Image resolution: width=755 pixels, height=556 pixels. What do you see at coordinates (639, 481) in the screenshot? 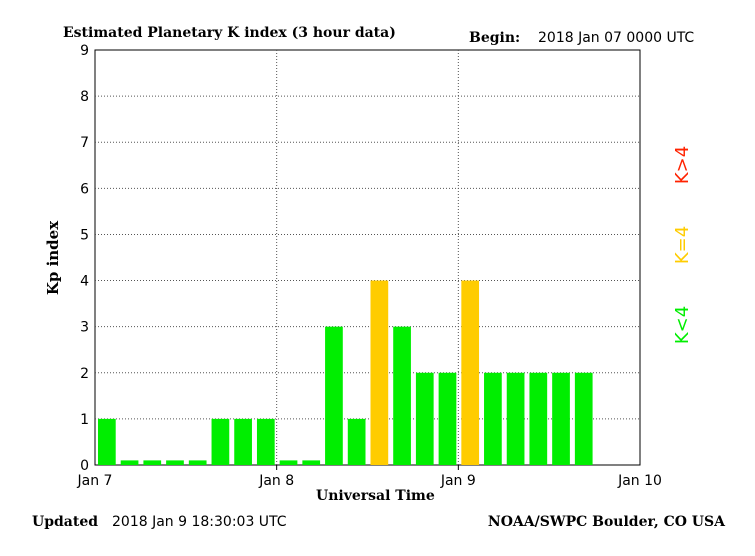
I see `x-tick-label: Jan 10` at bounding box center [639, 481].